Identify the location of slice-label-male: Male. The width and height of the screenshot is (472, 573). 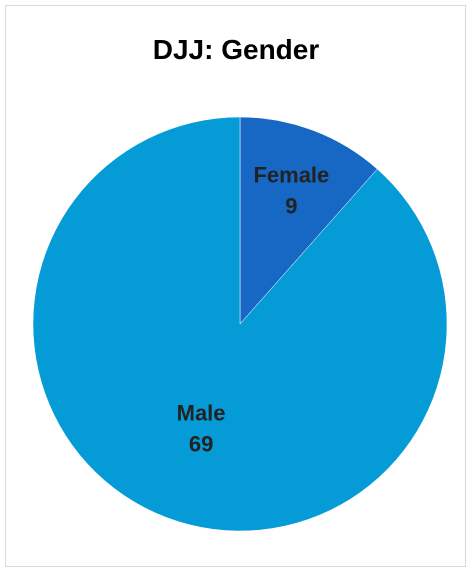
(201, 413).